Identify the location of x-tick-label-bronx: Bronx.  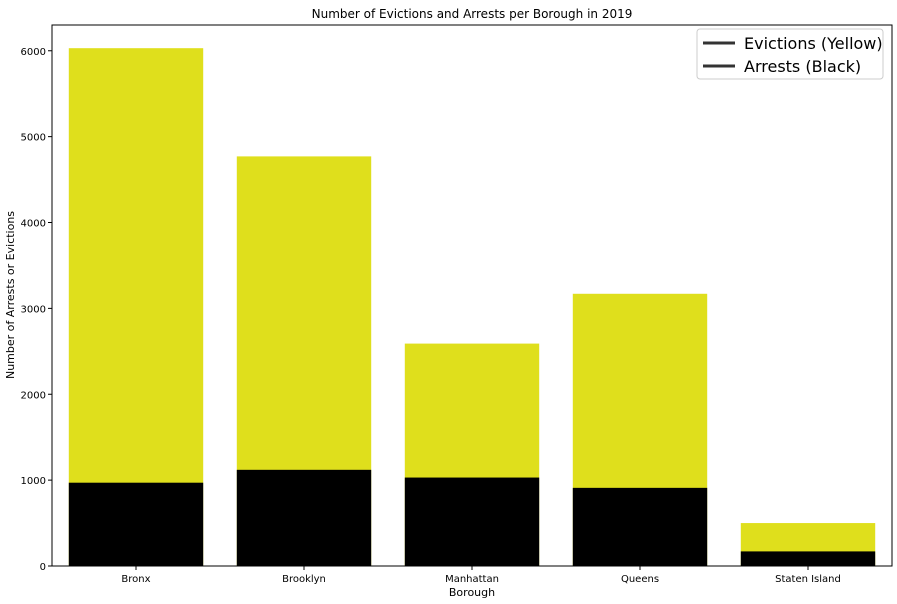
(135, 579).